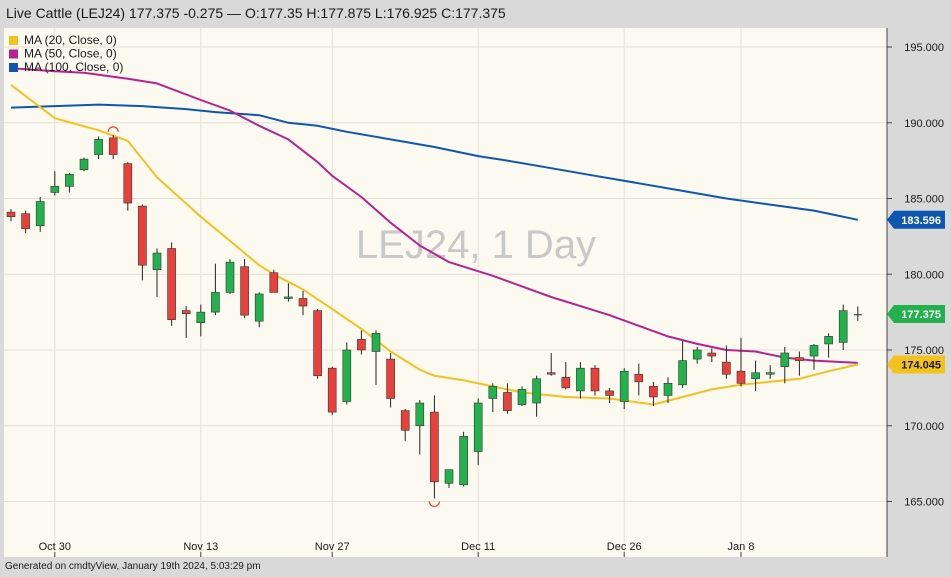 The height and width of the screenshot is (577, 951). I want to click on high-marker, so click(113, 129).